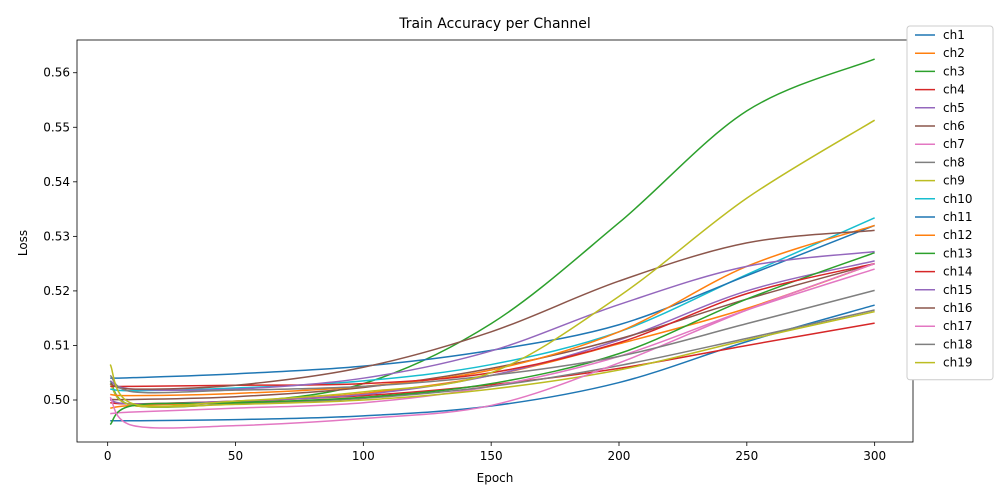 The height and width of the screenshot is (500, 1000). I want to click on legend-label-ch9: ch9, so click(954, 181).